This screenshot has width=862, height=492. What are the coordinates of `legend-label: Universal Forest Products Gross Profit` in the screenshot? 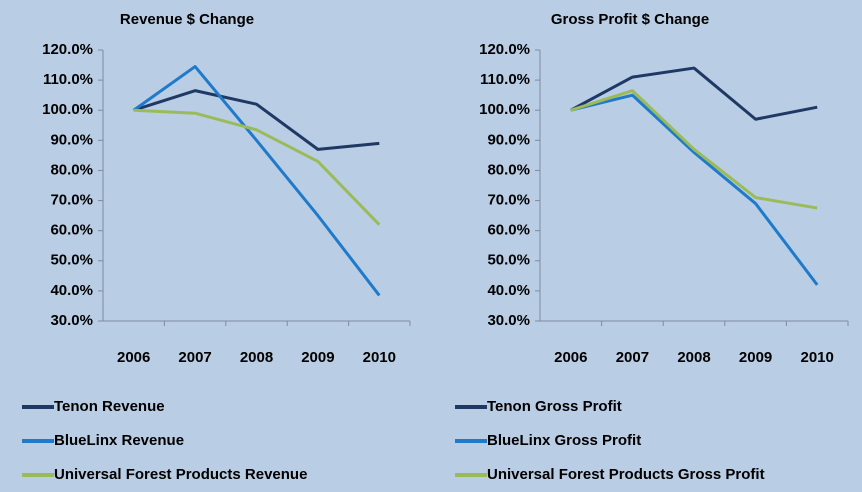 It's located at (626, 474).